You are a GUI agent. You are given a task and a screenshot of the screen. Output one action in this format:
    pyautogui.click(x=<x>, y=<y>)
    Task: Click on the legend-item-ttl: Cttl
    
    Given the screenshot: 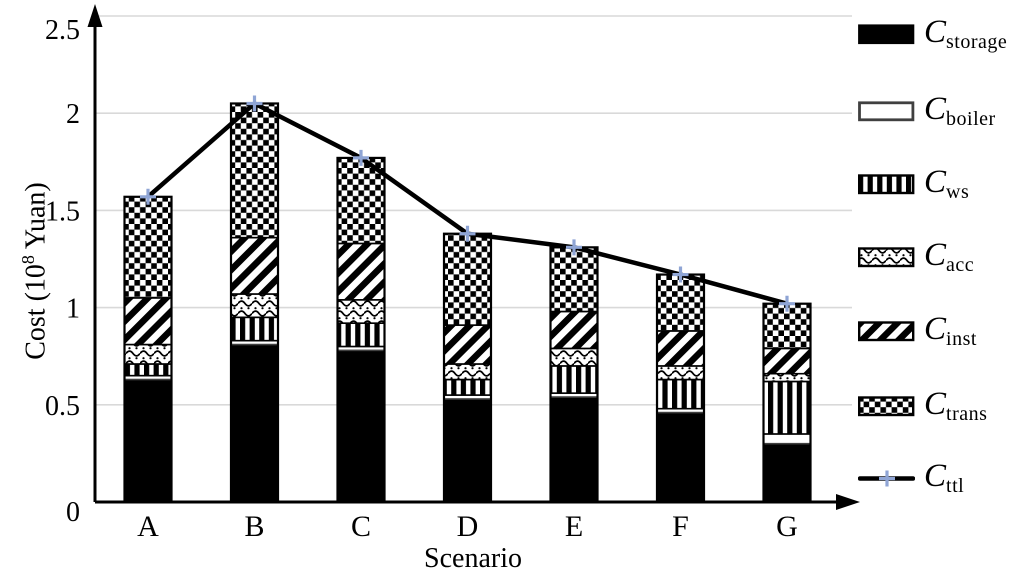 What is the action you would take?
    pyautogui.click(x=911, y=477)
    